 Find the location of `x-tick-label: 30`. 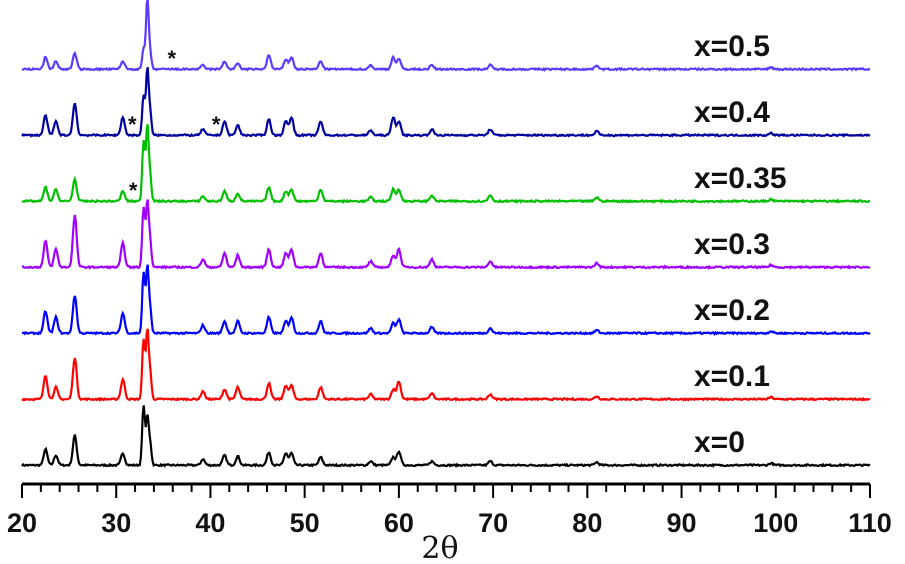

x-tick-label: 30 is located at coordinates (116, 523).